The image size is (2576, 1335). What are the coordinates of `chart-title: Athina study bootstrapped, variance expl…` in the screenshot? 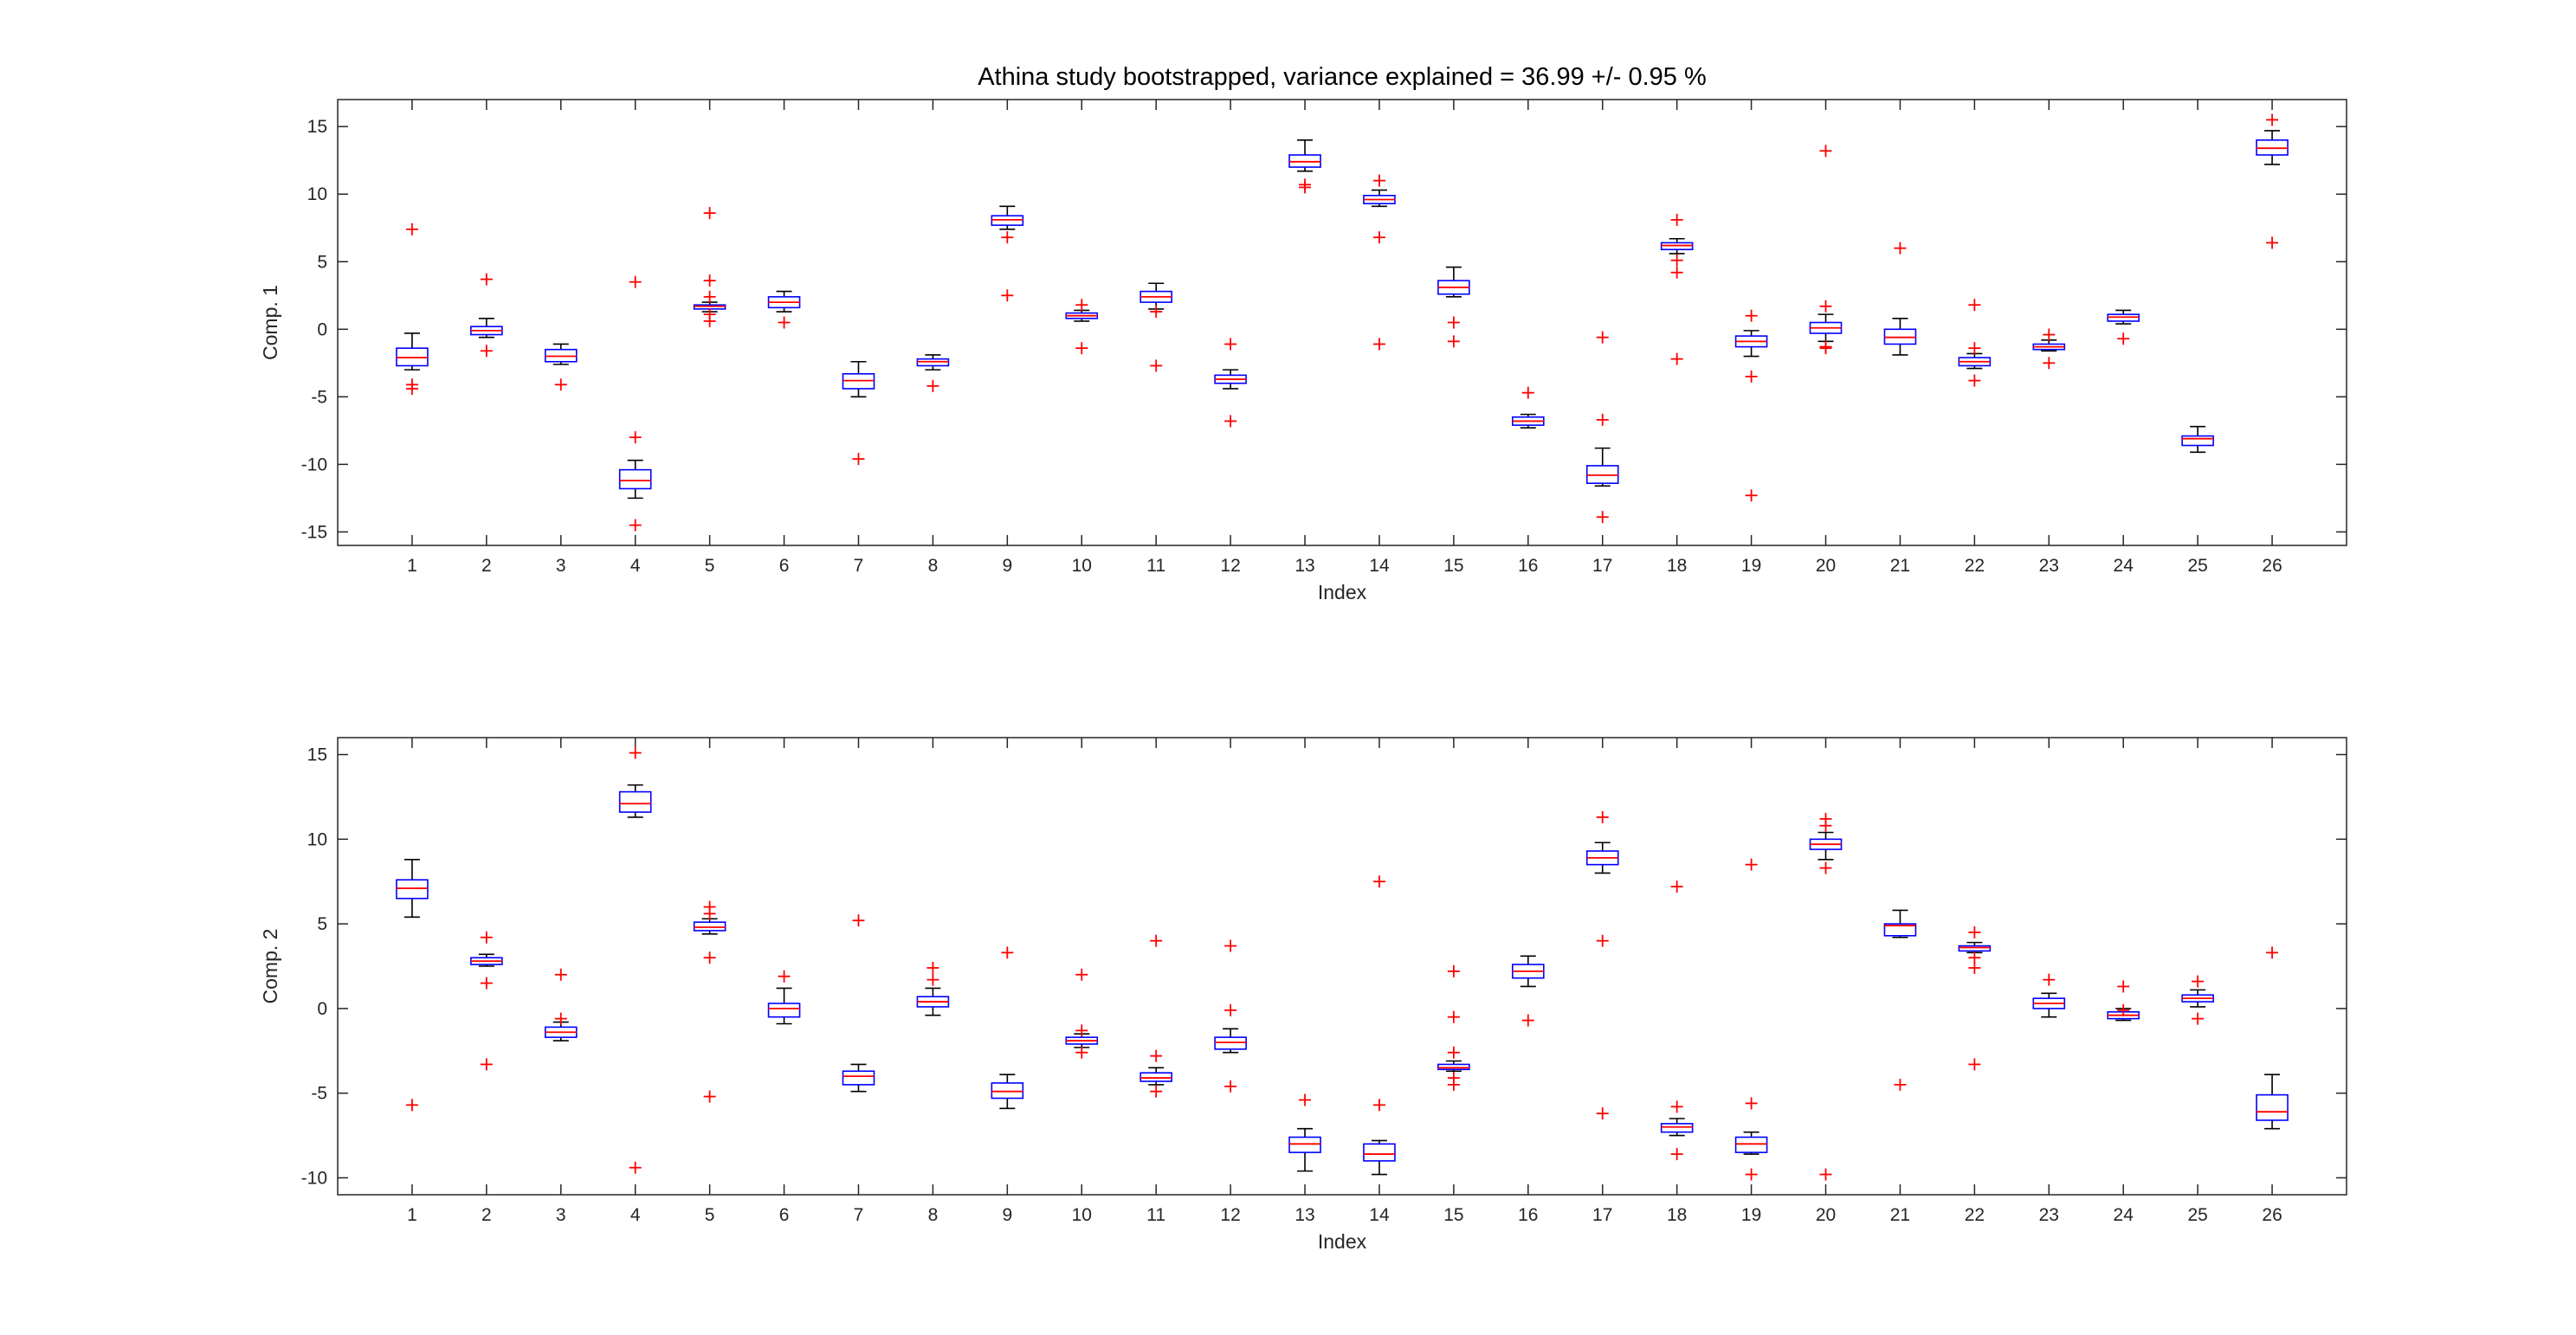 It's located at (1343, 77).